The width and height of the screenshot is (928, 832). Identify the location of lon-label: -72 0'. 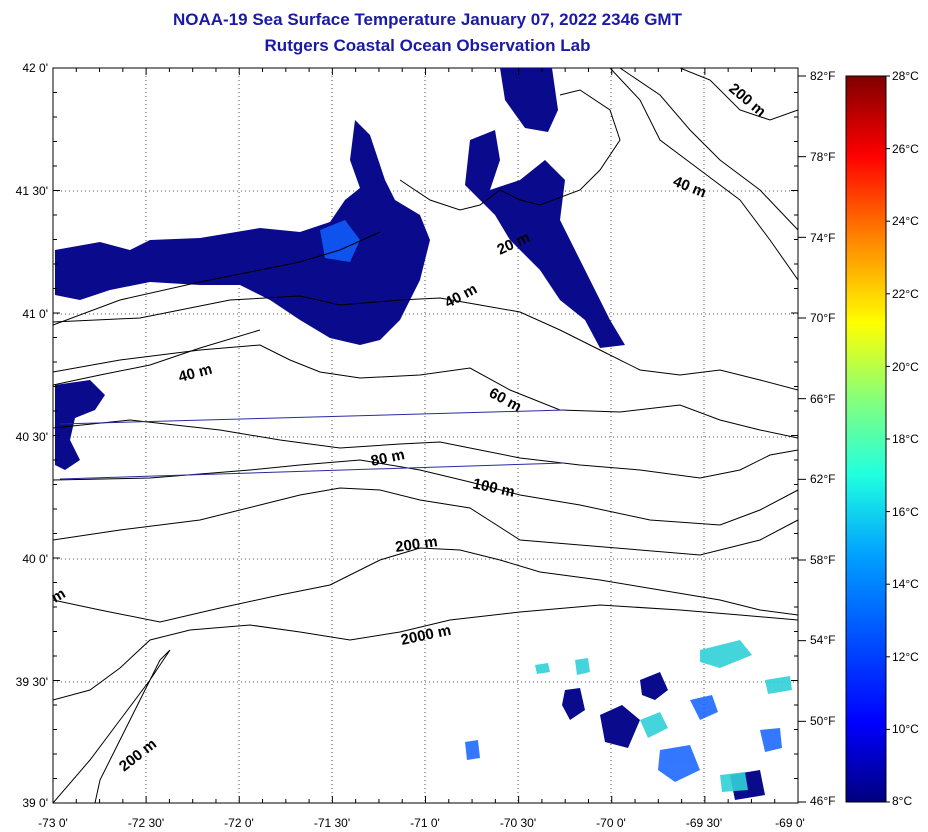
(239, 823).